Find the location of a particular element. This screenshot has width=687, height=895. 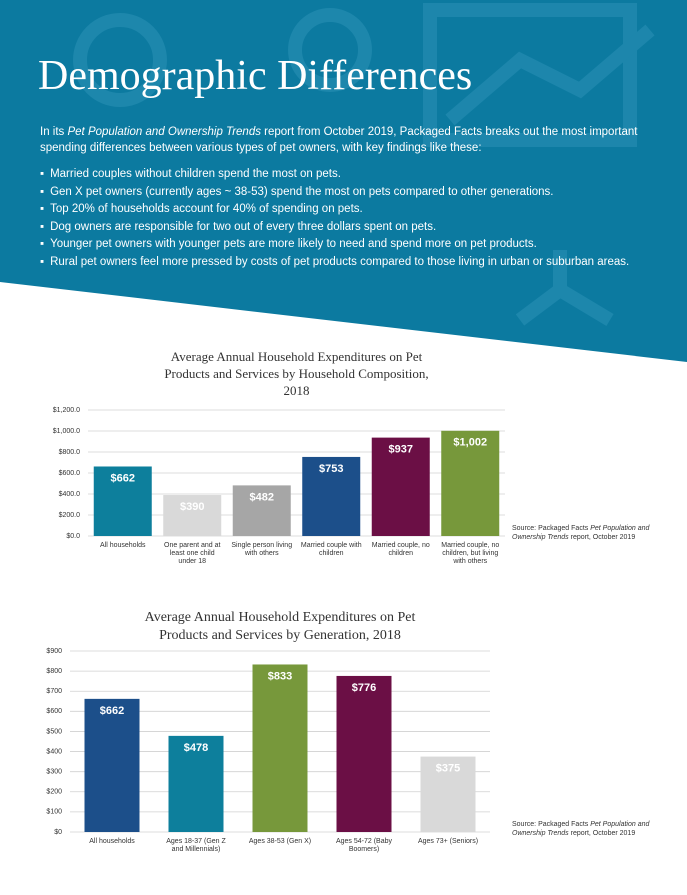

value-label: $390 is located at coordinates (192, 507).